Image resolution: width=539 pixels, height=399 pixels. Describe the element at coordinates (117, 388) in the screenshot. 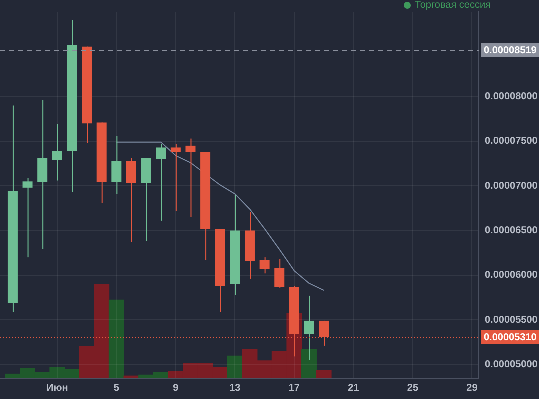

I see `x-tick-label: 5` at that location.